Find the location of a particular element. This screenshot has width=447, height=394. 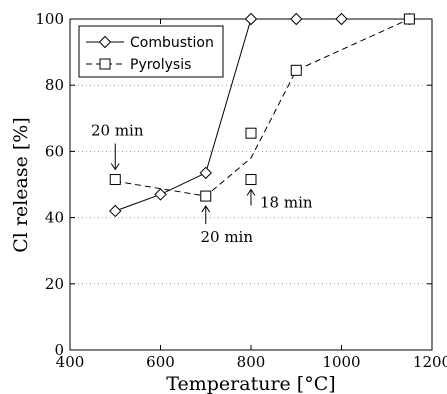

y-tick-label: 20 is located at coordinates (54, 284).